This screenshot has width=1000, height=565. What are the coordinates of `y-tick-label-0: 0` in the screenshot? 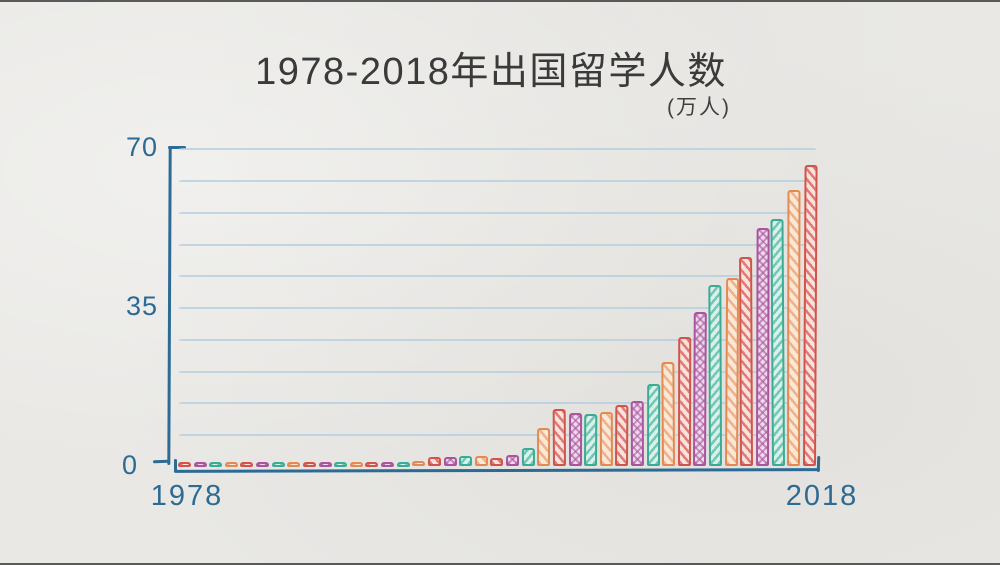 It's located at (129, 465).